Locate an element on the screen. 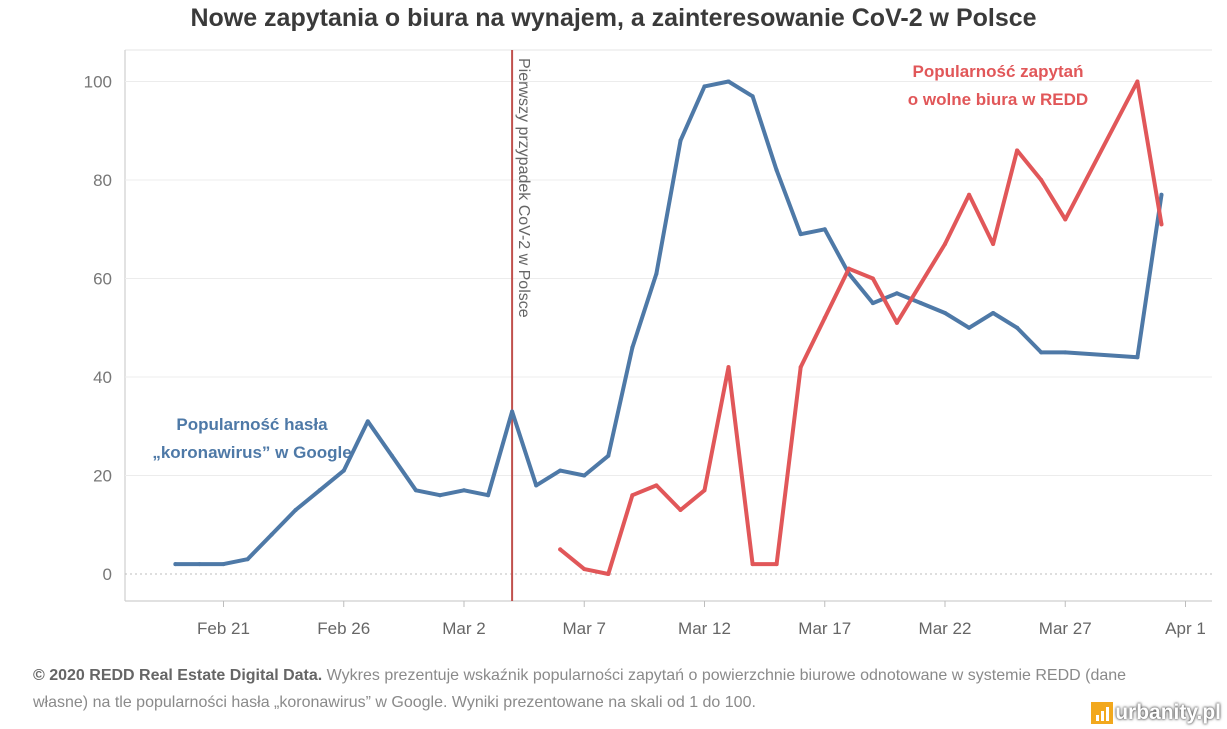 This screenshot has height=729, width=1227. x-tick-label: Mar 22 is located at coordinates (945, 628).